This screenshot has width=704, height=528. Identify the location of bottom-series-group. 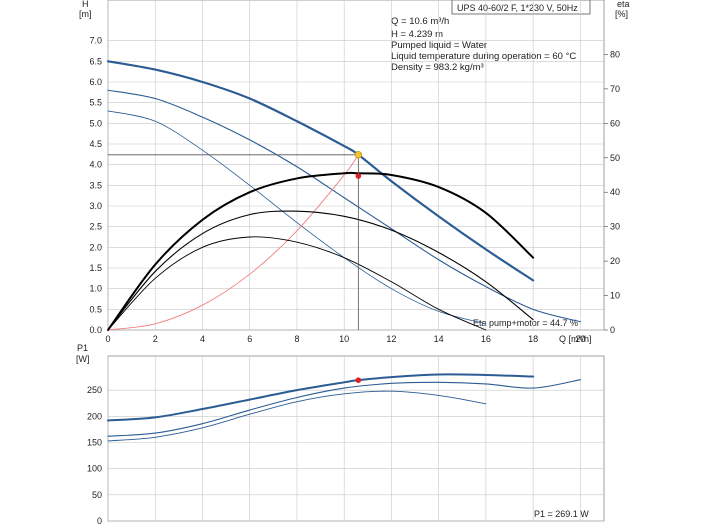
(344, 407).